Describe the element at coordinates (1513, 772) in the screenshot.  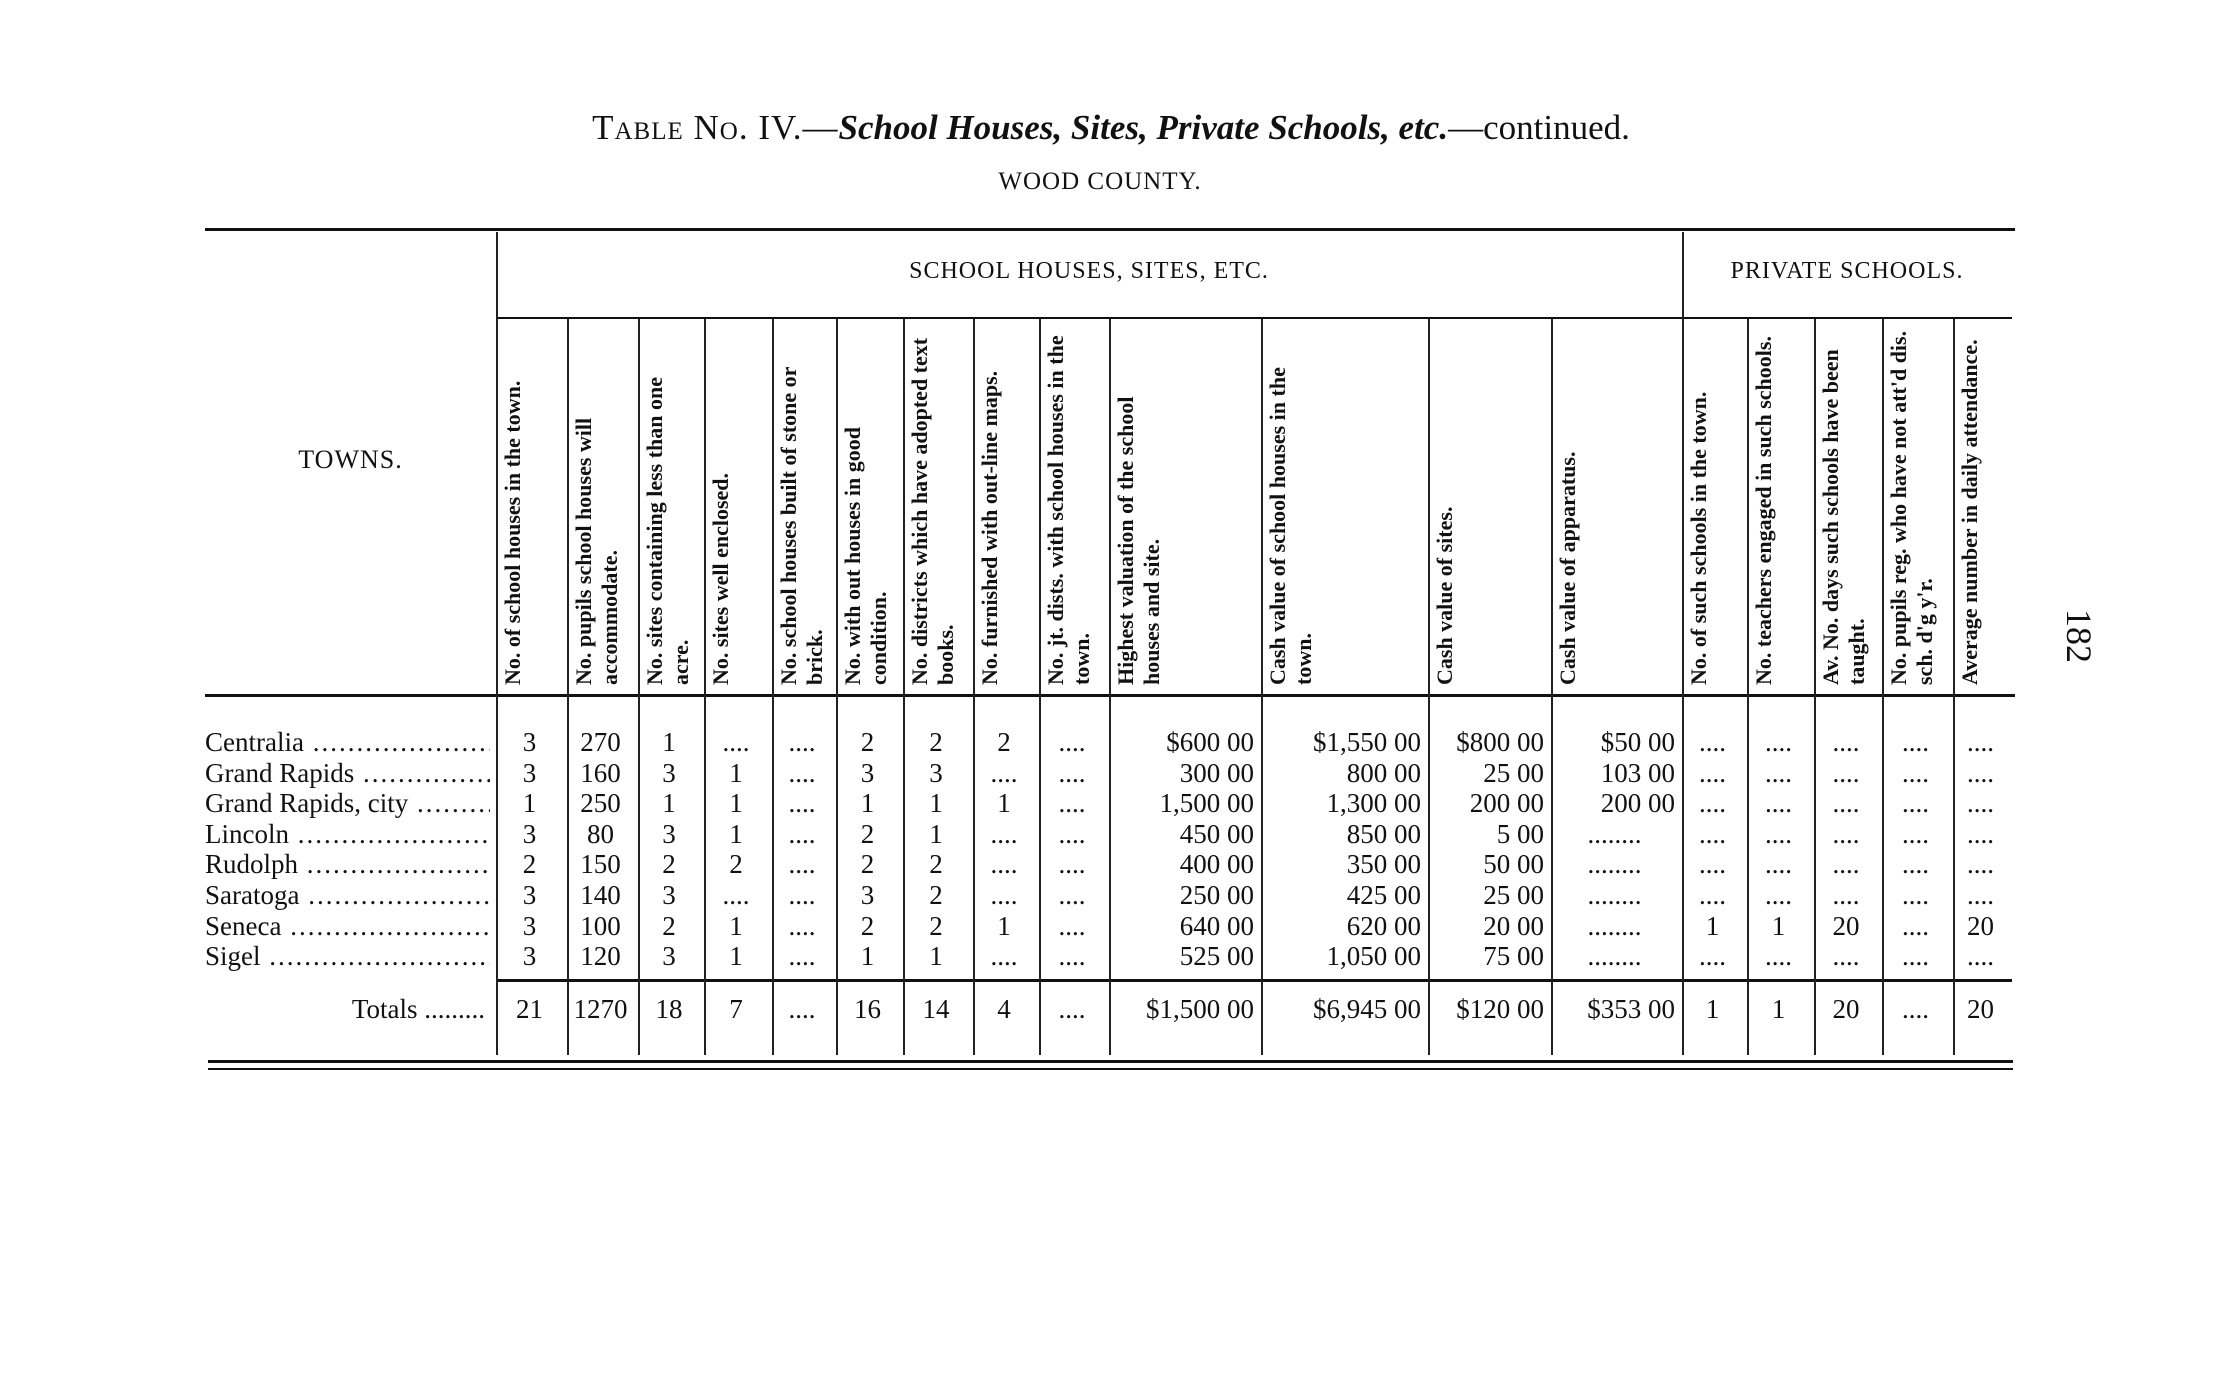
I see `table-cell: 25 00` at that location.